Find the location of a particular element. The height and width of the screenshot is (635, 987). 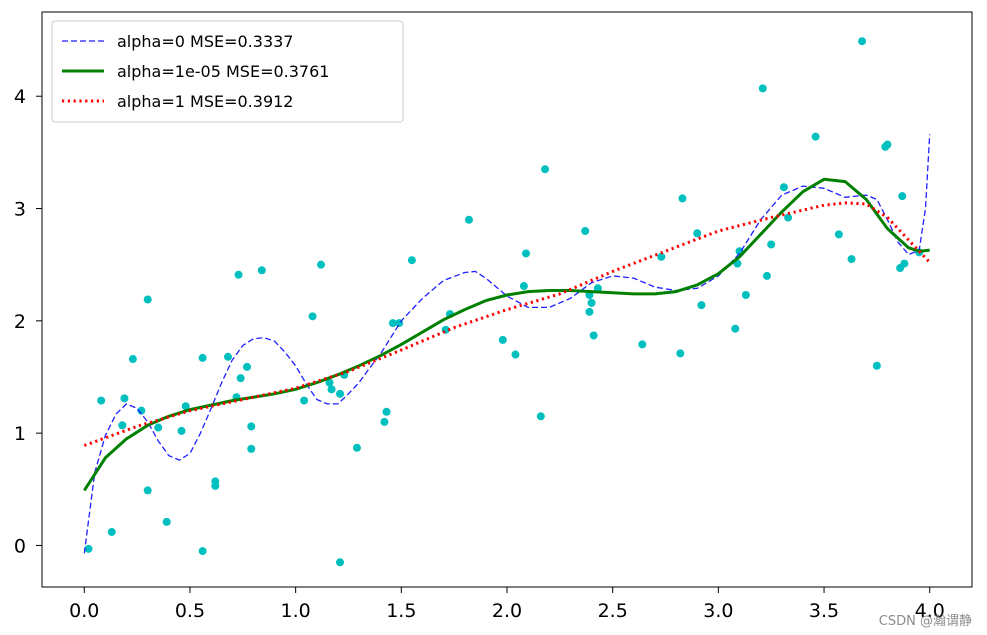

x-tick-label: 3.5 is located at coordinates (824, 611).